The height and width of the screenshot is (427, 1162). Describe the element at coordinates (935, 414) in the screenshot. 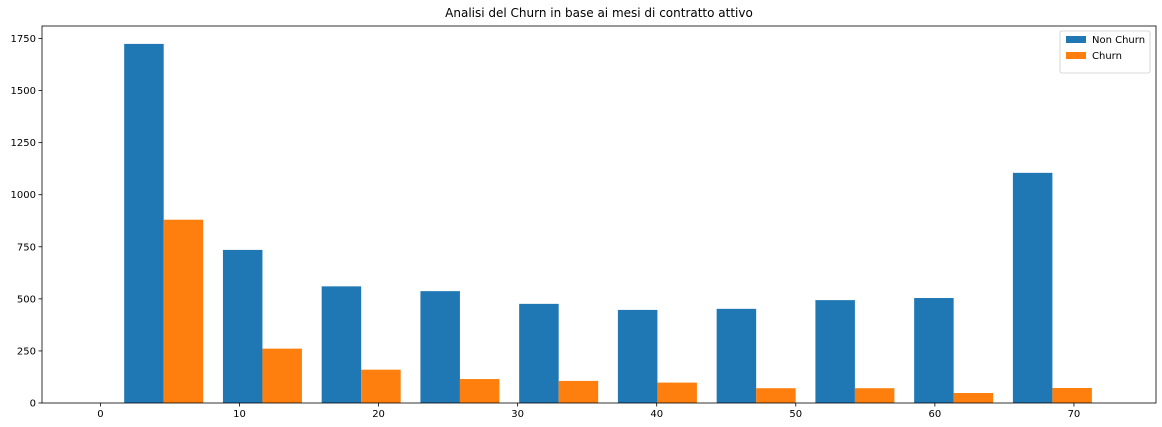

I see `x-tick-label: 60` at that location.